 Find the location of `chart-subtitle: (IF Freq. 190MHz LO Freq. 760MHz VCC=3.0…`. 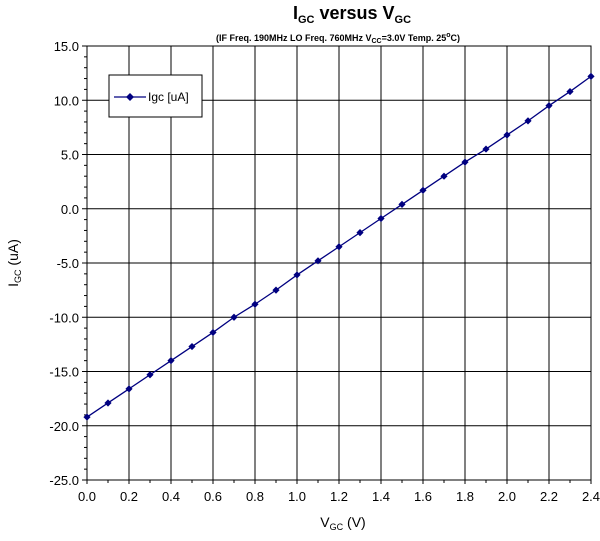

chart-subtitle: (IF Freq. 190MHz LO Freq. 760MHz VCC=3.0… is located at coordinates (338, 38).